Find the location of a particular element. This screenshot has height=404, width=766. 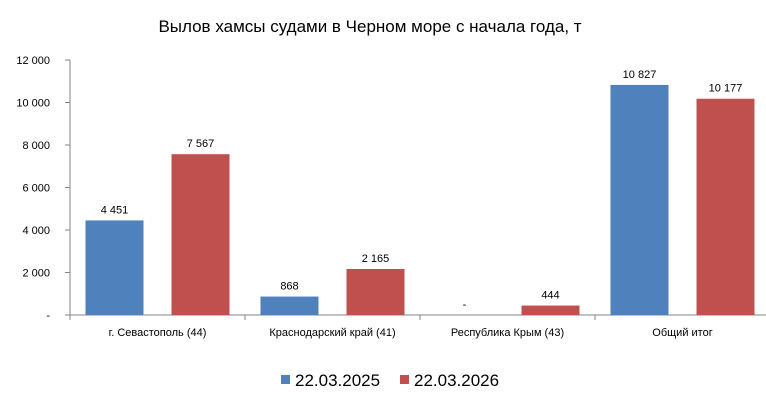

x-tick-label: Общий итог is located at coordinates (682, 333).